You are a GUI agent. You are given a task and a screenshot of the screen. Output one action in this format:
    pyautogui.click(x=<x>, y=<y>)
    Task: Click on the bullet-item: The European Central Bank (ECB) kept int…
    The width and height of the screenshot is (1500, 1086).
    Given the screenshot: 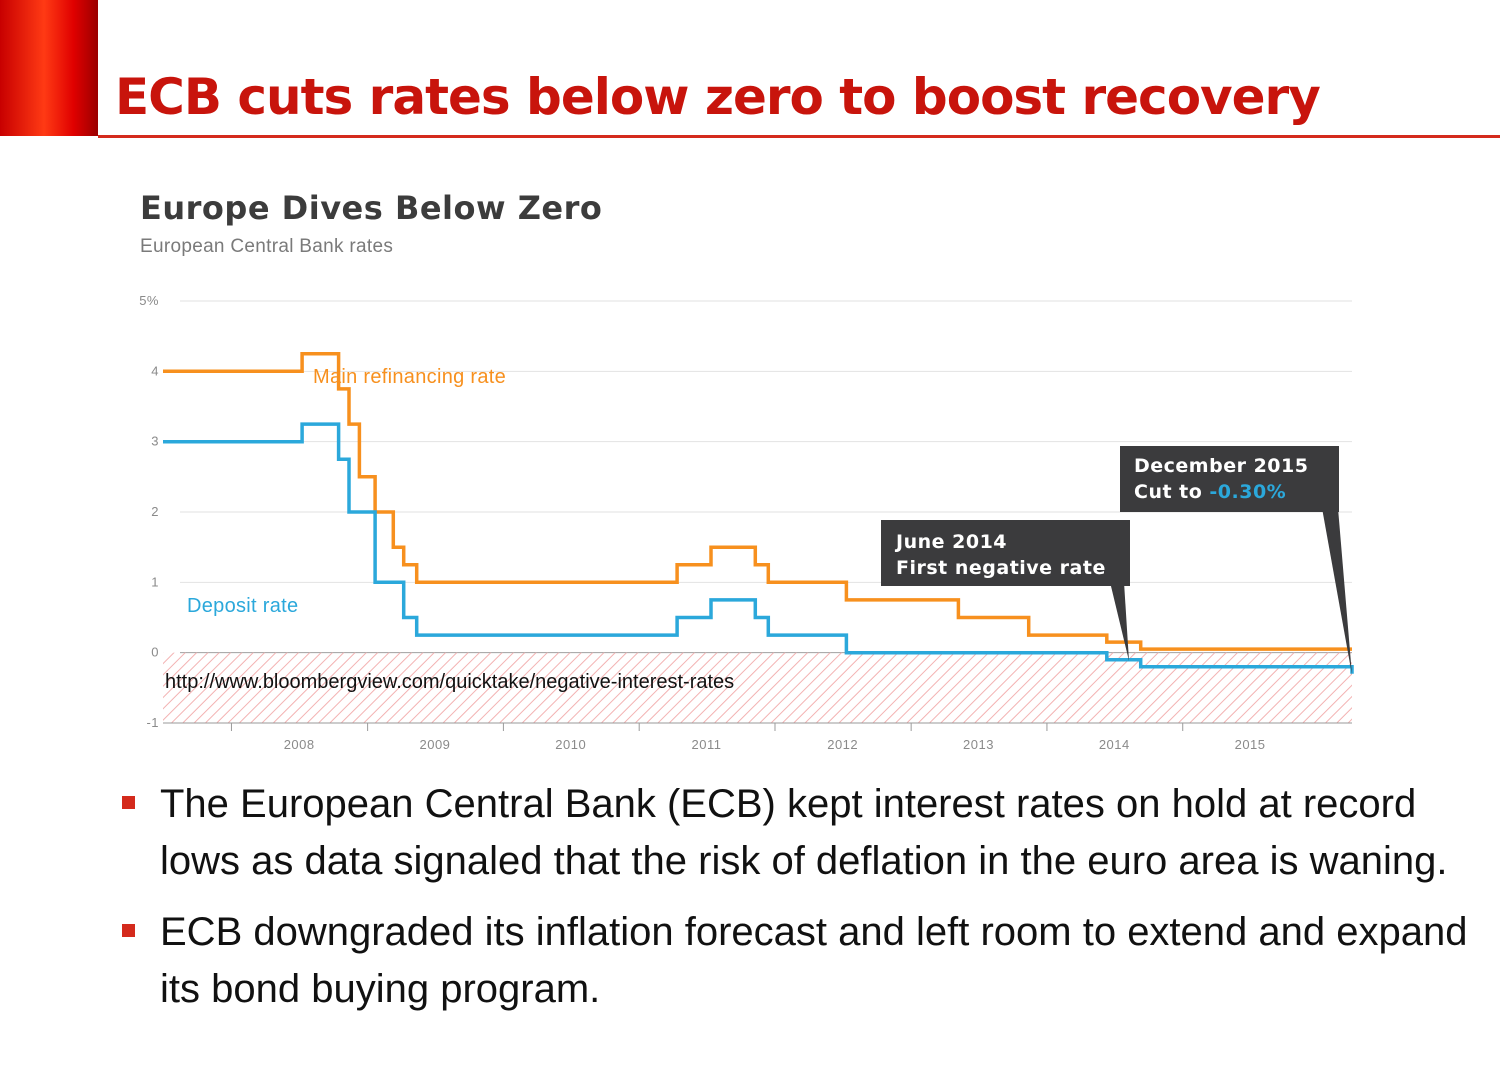 What is the action you would take?
    pyautogui.click(x=798, y=833)
    